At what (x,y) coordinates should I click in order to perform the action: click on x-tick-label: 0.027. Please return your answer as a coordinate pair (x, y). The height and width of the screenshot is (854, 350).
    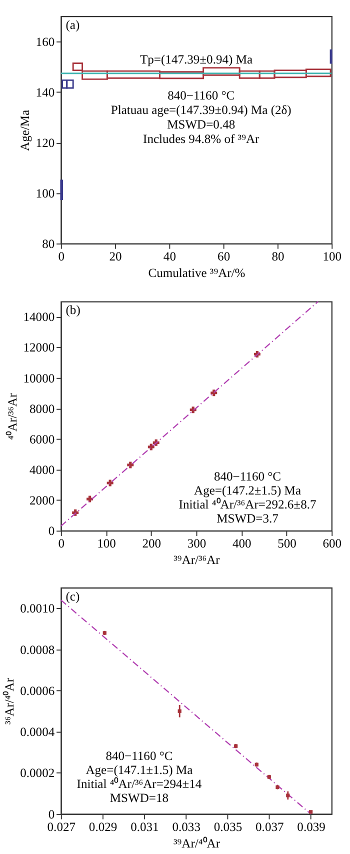
    Looking at the image, I should click on (61, 827).